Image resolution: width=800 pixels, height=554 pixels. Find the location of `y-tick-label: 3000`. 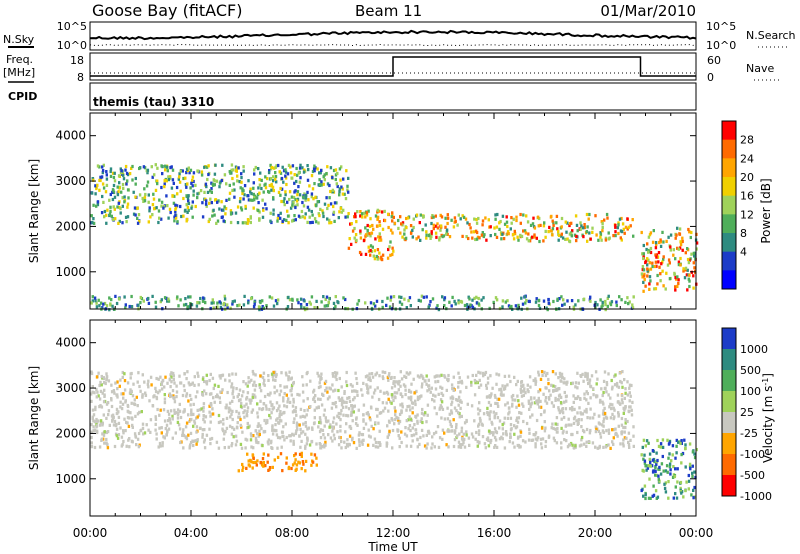

y-tick-label: 3000 is located at coordinates (70, 181).